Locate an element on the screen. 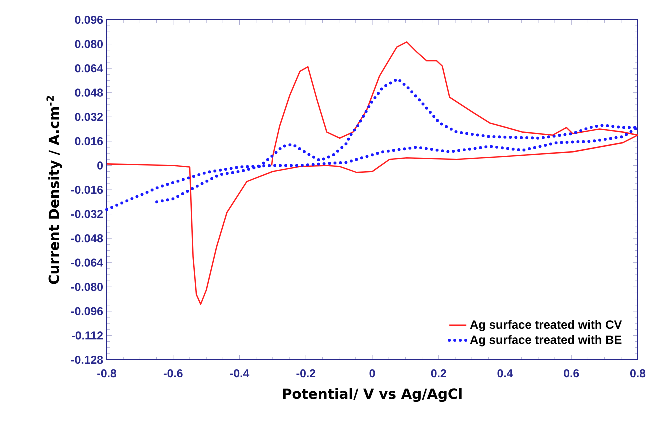 The image size is (651, 427). y-tick-label: 0.016 is located at coordinates (89, 141).